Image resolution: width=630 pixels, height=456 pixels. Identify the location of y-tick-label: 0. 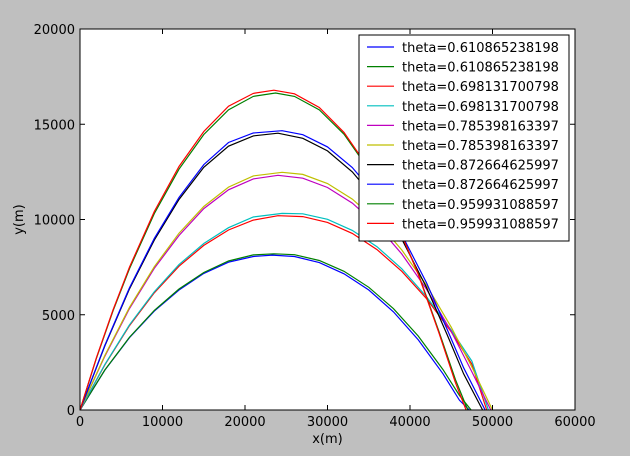
(71, 411).